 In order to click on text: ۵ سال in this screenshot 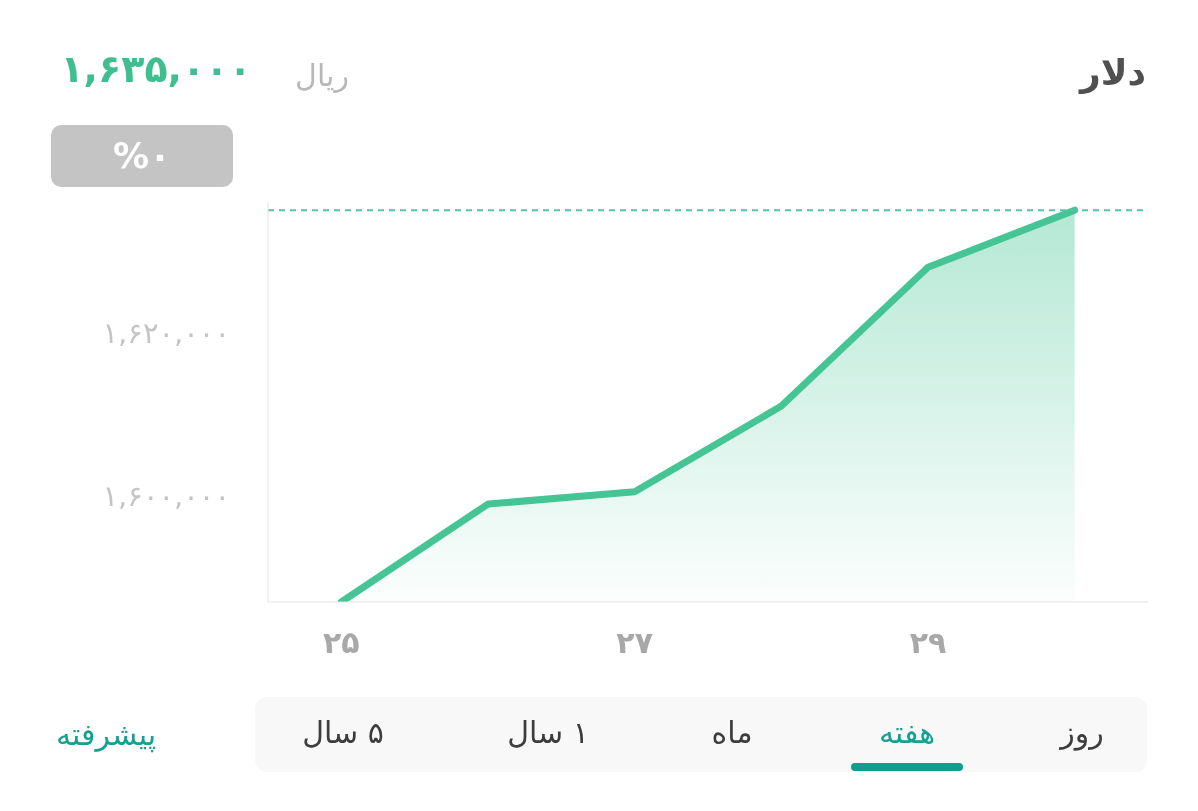, I will do `click(343, 733)`.